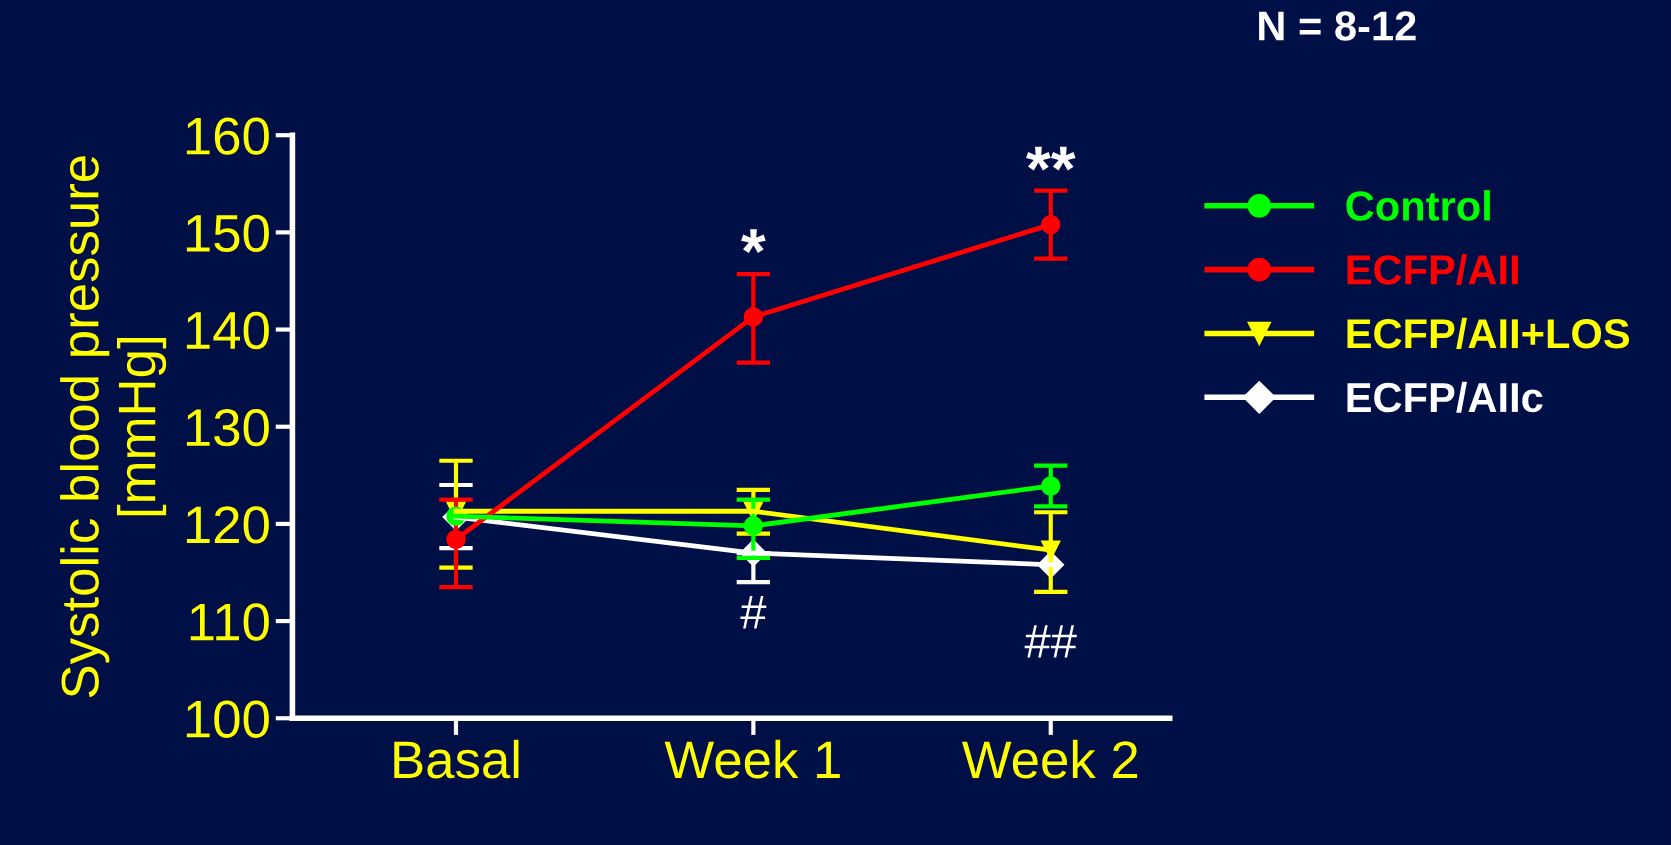  Describe the element at coordinates (1445, 397) in the screenshot. I see `legend-label: ECFP/AIIc` at that location.